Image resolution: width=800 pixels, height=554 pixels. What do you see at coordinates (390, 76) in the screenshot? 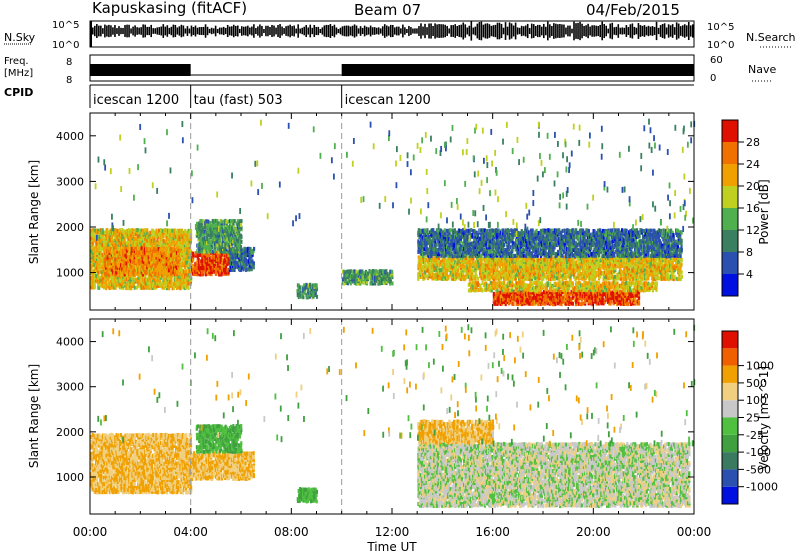
I see `freq-strip: Freq. [MHz] 8 8 60 0 Nave CPID` at bounding box center [390, 76].